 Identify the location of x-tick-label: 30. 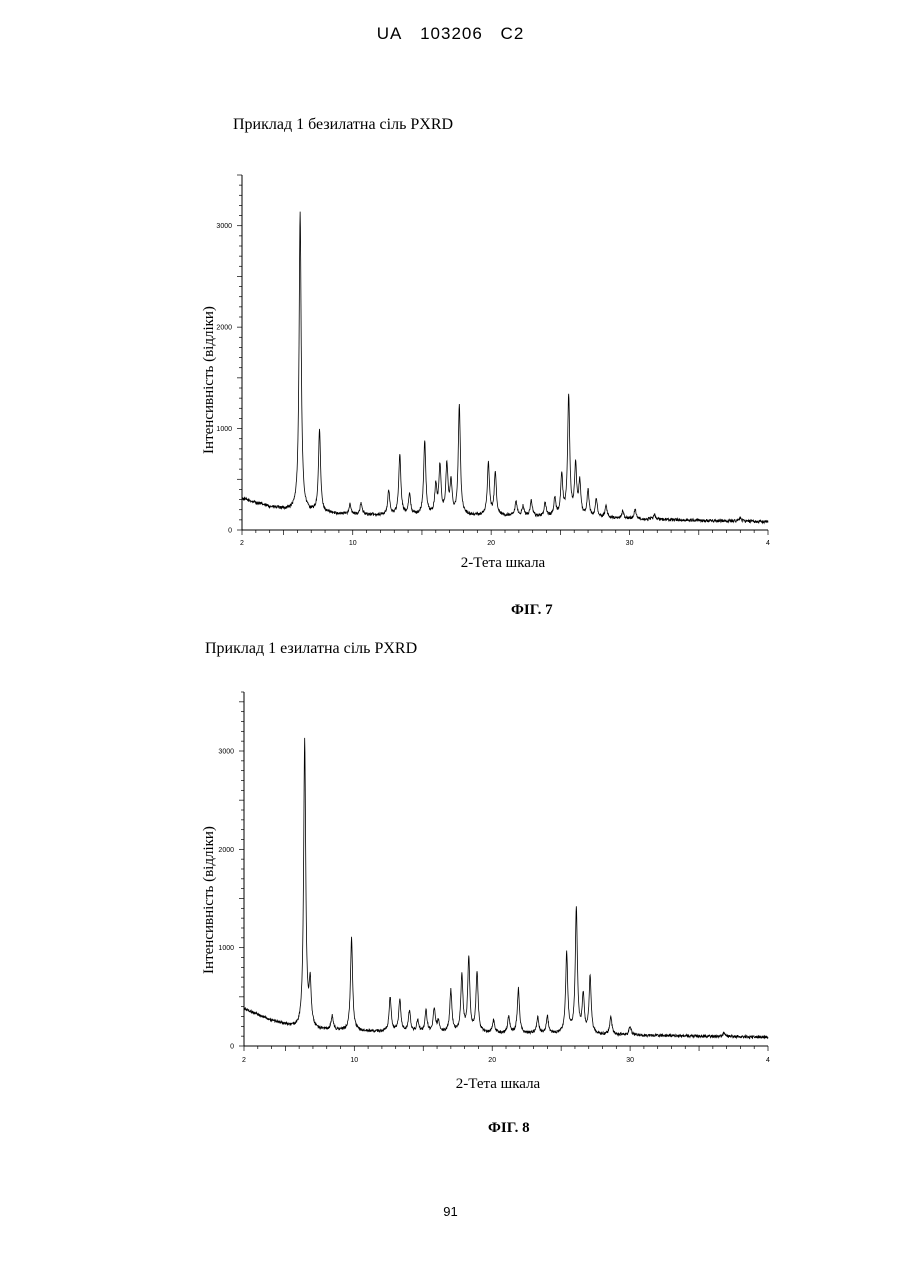
(630, 1060).